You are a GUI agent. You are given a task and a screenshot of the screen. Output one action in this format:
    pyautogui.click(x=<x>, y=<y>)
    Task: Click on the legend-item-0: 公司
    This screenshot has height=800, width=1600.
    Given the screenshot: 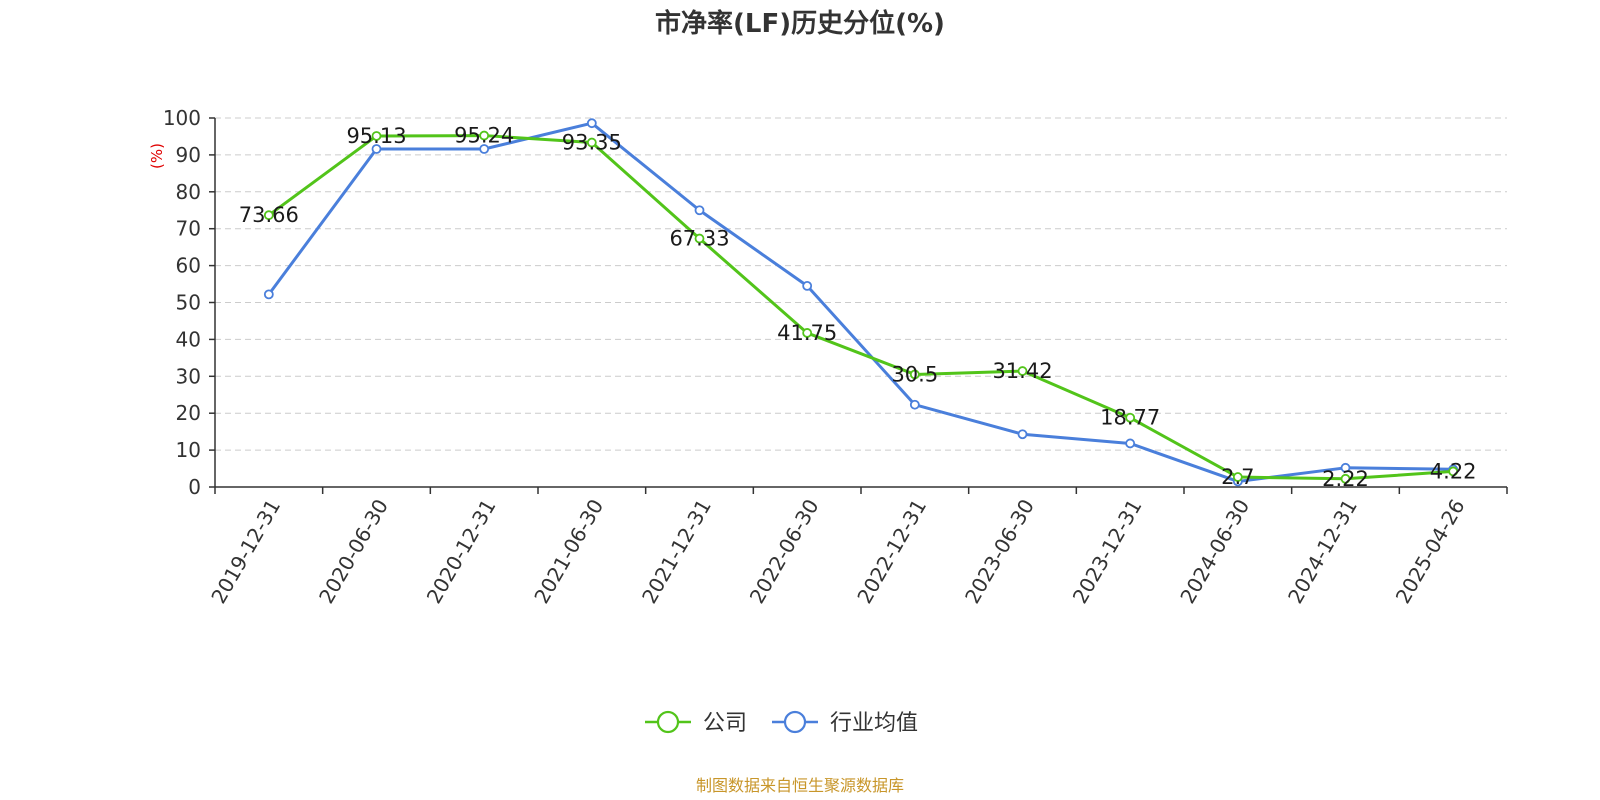 What is the action you would take?
    pyautogui.click(x=696, y=723)
    